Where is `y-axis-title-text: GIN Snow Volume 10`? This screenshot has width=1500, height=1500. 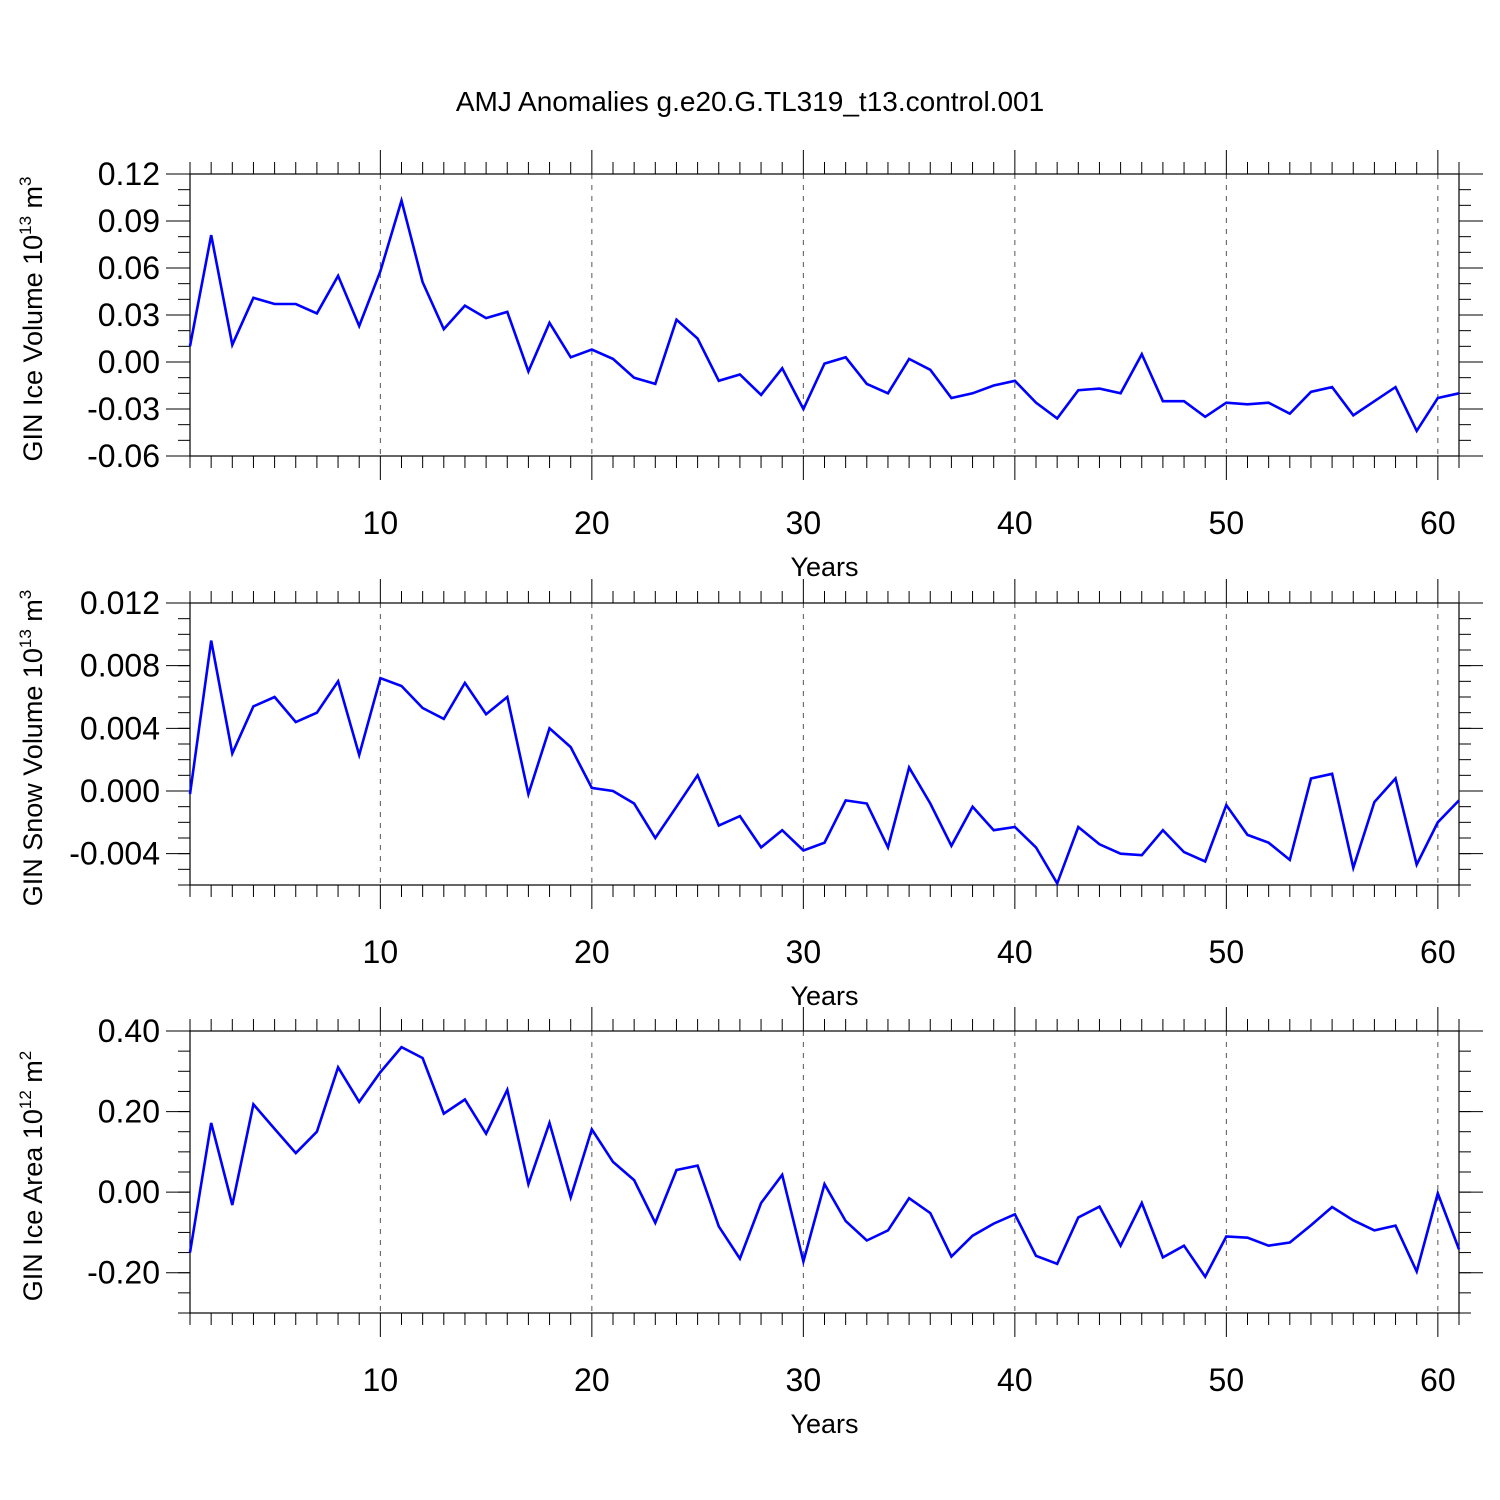
y-axis-title-text: GIN Snow Volume 10 is located at coordinates (33, 777).